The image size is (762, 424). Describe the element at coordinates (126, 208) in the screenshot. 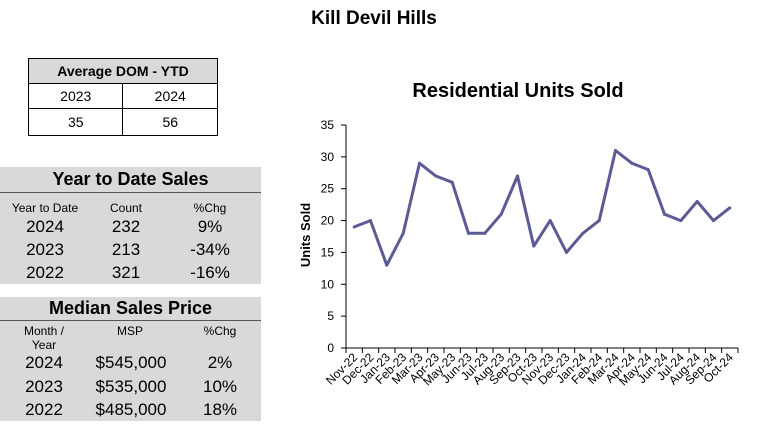

I see `column-header: Count` at that location.